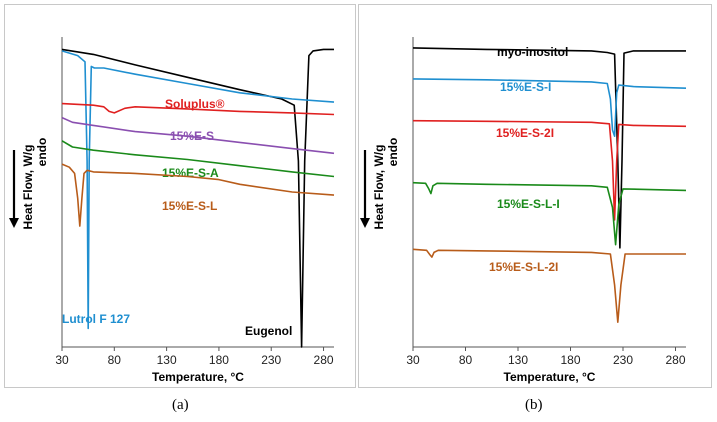  Describe the element at coordinates (549, 213) in the screenshot. I see `series-line-15-e-s-l-i` at that location.